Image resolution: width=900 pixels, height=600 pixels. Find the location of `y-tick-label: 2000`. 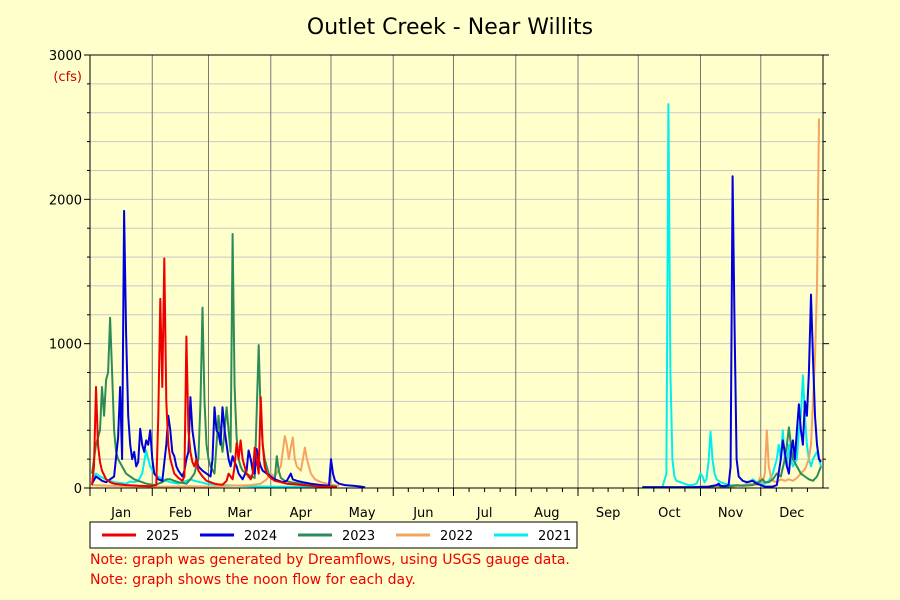

y-tick-label: 2000 is located at coordinates (65, 200).